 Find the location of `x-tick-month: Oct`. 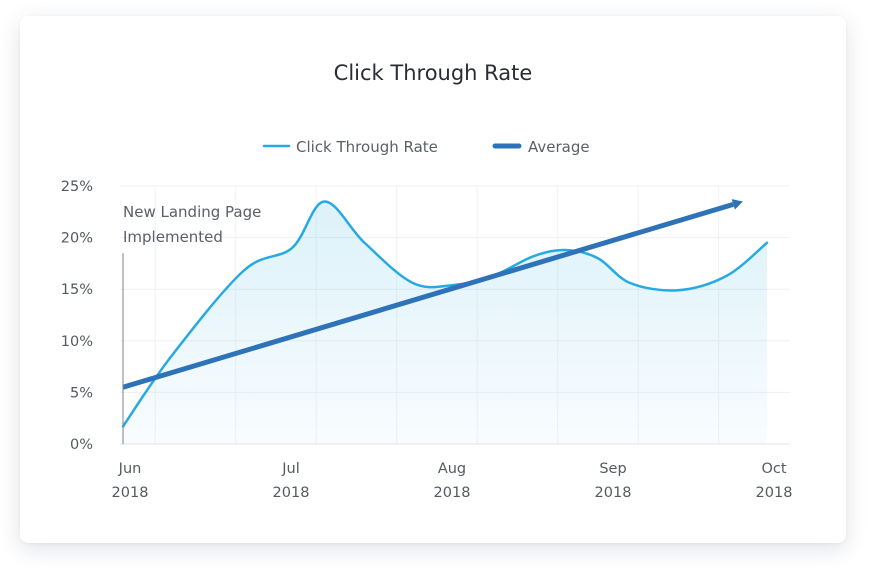

x-tick-month: Oct is located at coordinates (773, 469).